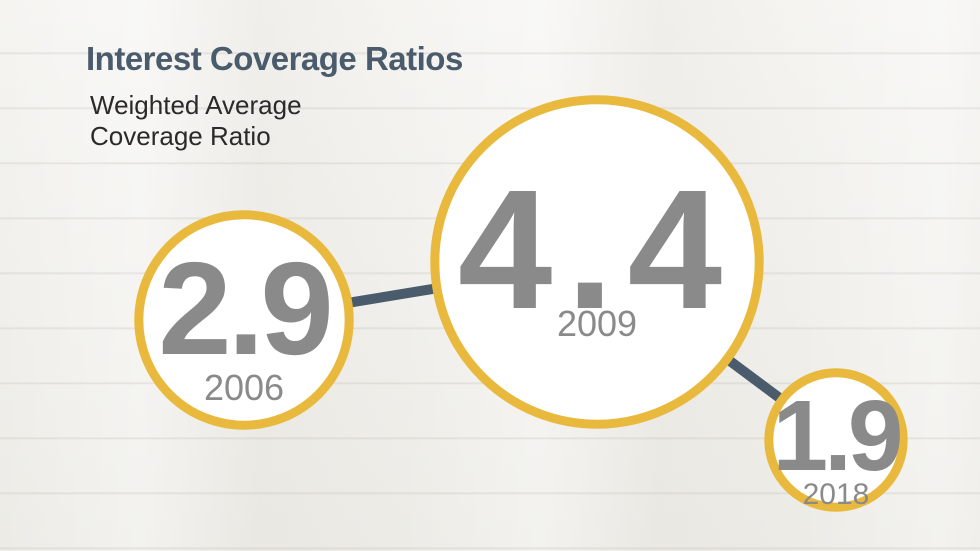 This screenshot has height=551, width=980. Describe the element at coordinates (274, 58) in the screenshot. I see `chart-title: Interest Coverage Ratios` at that location.